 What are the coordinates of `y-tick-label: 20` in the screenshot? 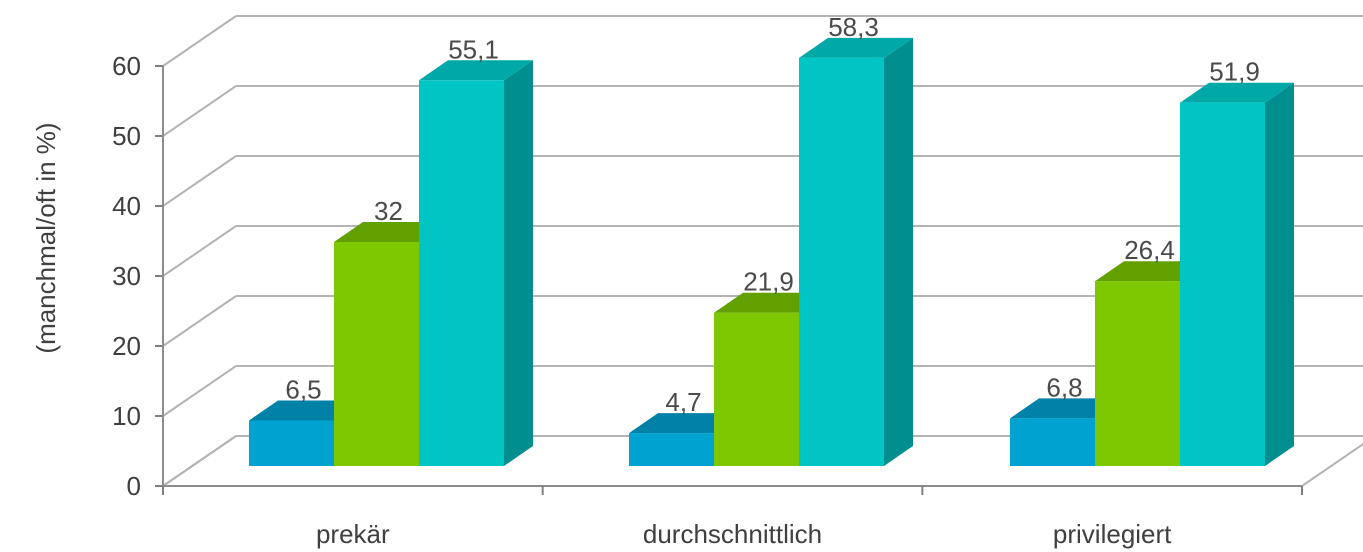 It's located at (126, 346).